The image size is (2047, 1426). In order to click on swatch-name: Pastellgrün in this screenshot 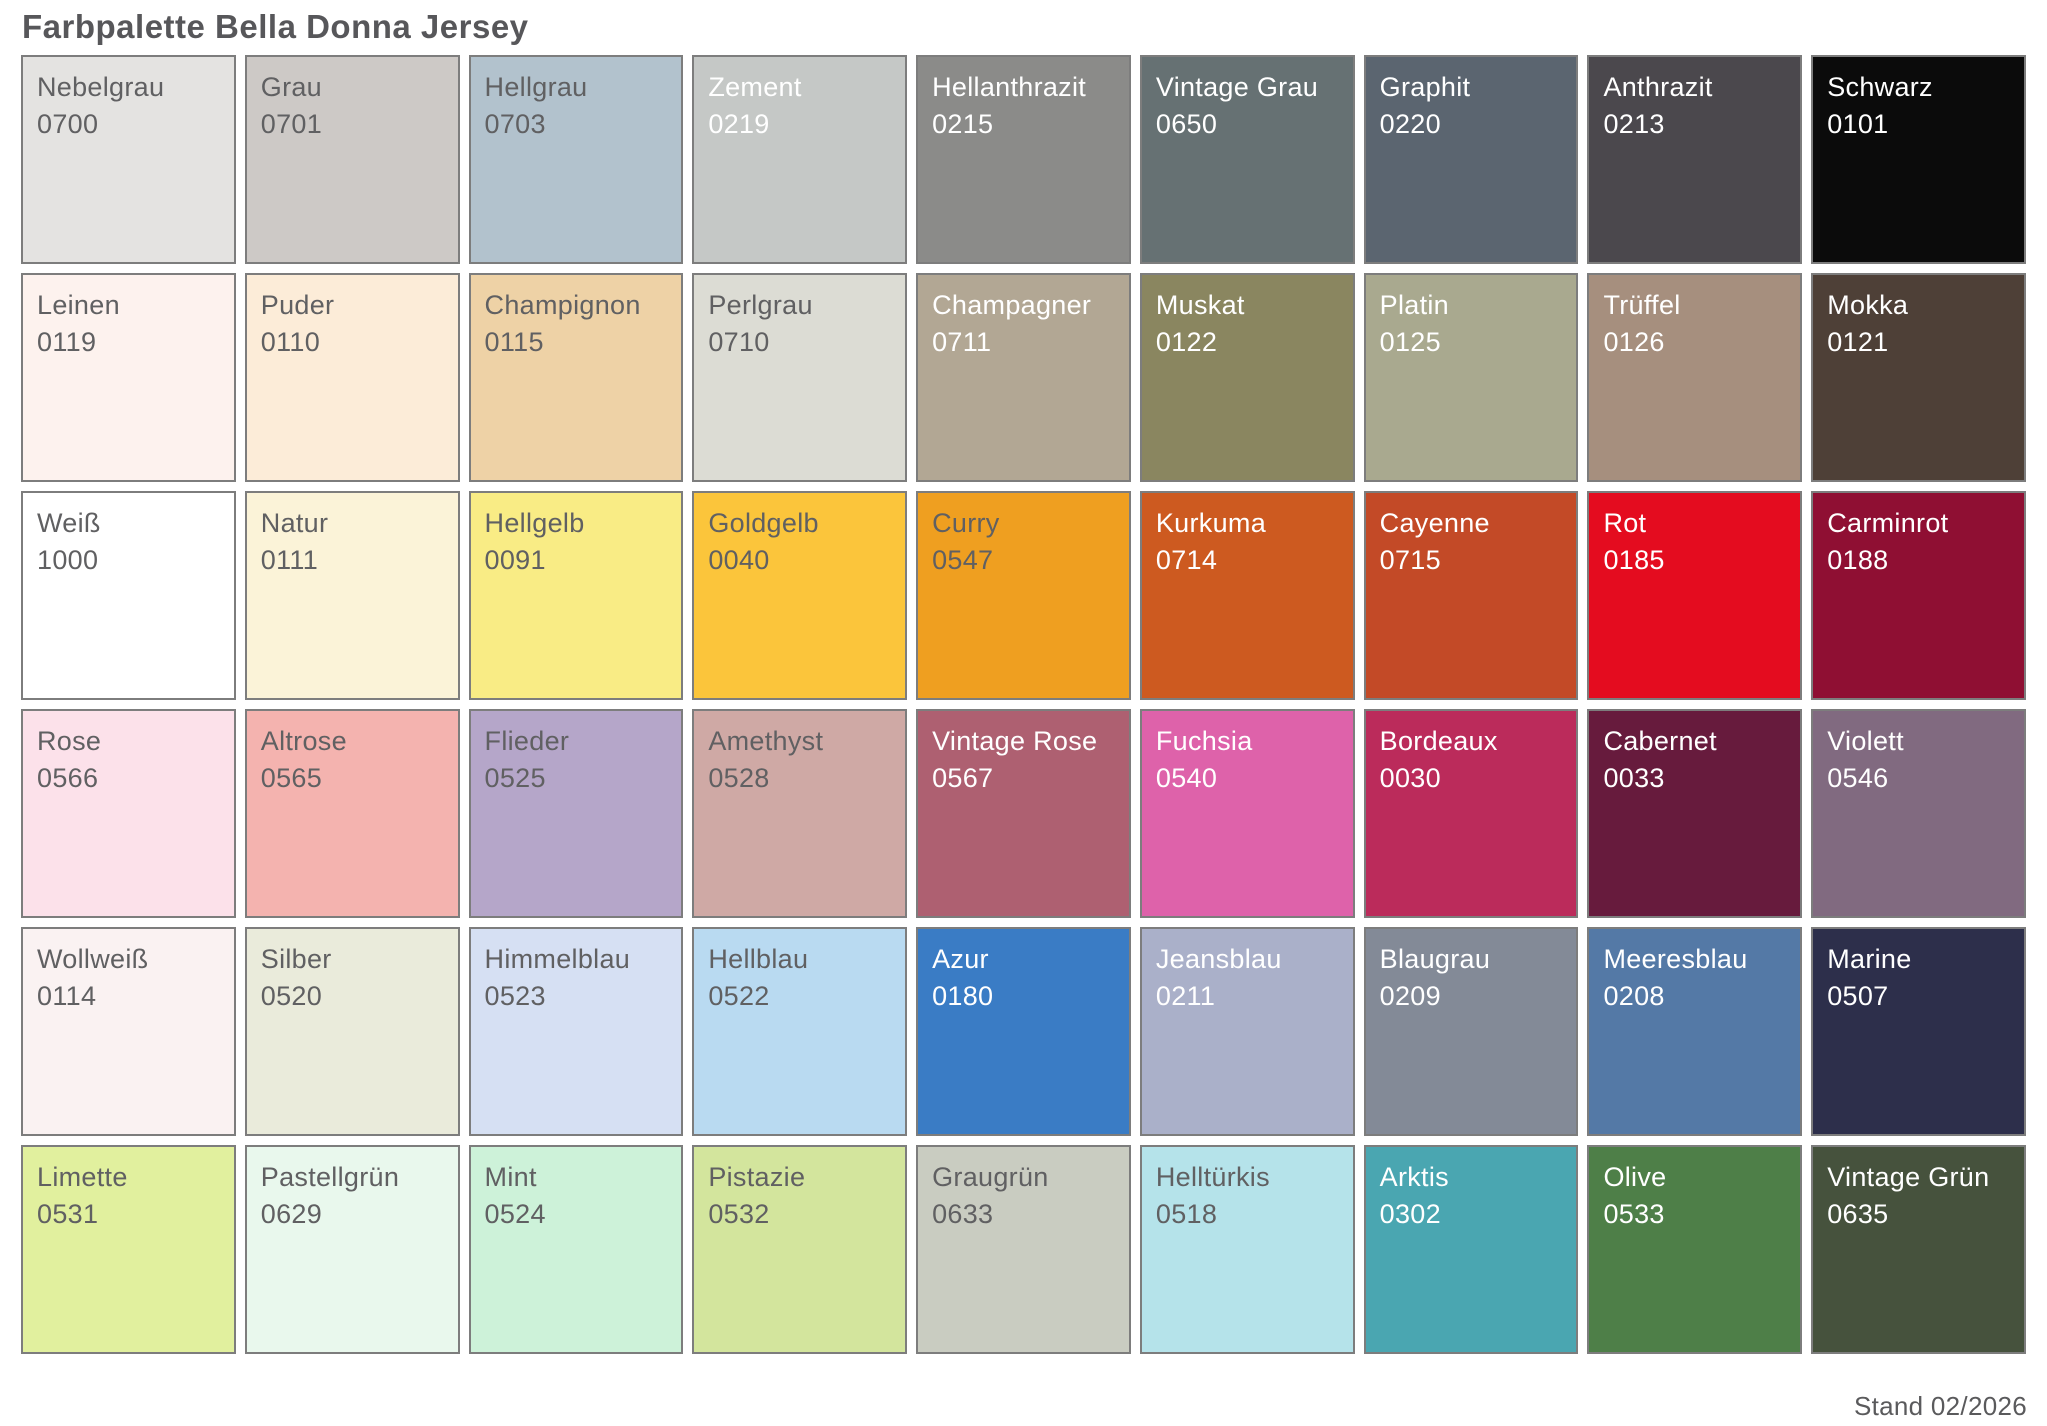, I will do `click(330, 1177)`.